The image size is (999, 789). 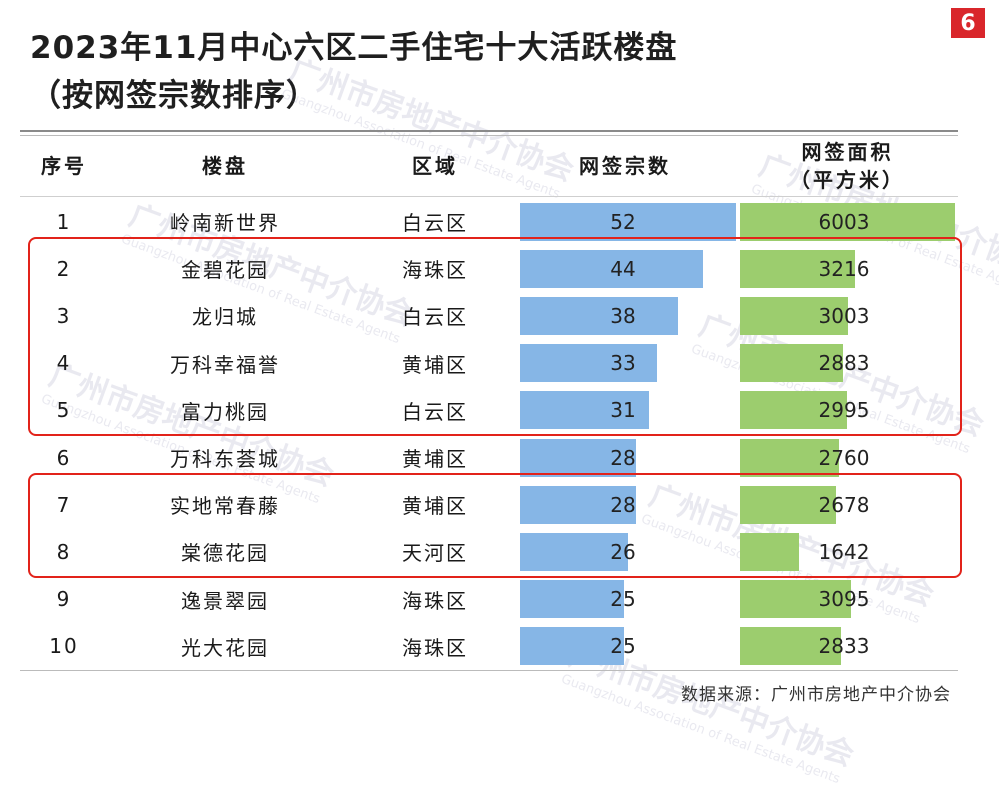 I want to click on rank-cell: 1, so click(x=64, y=221).